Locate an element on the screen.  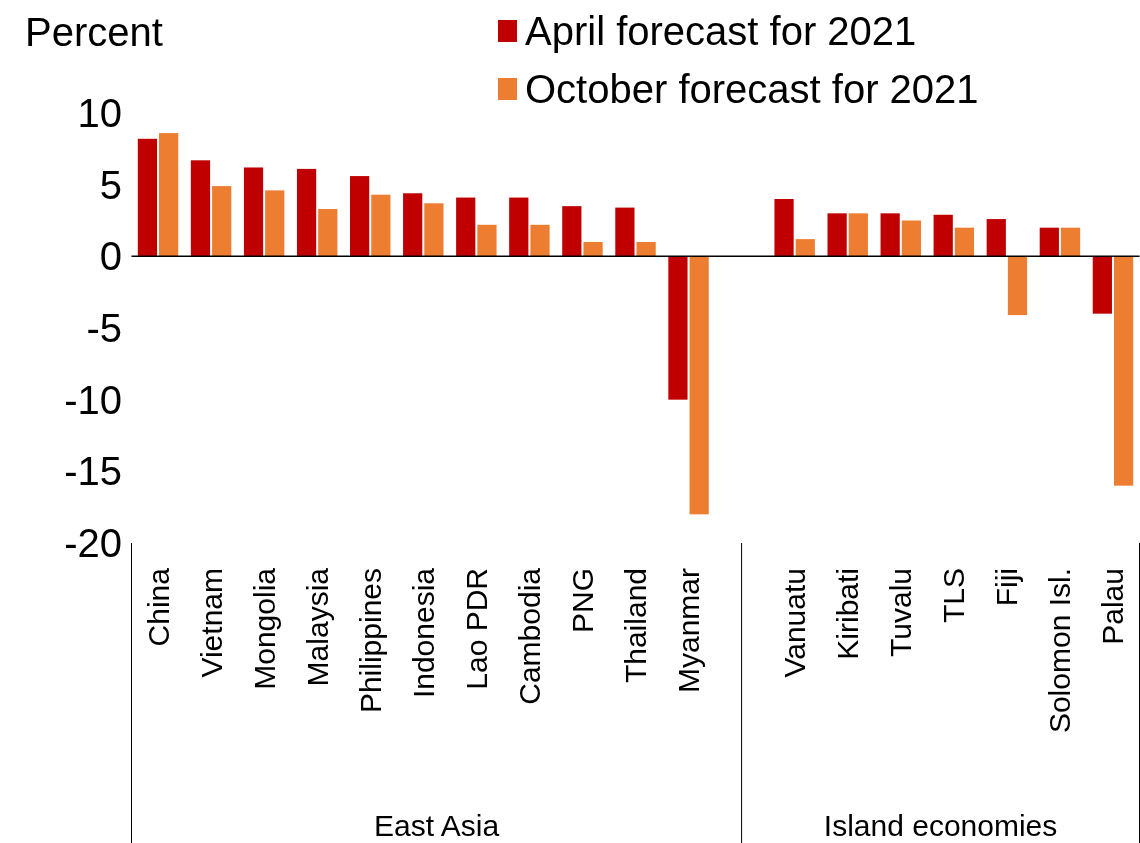
x-tick-label: PNG is located at coordinates (582, 601).